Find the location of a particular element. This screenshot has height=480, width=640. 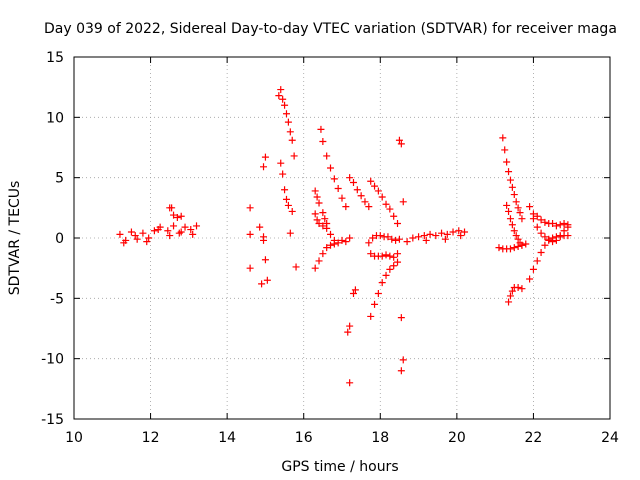

x-axis-label: GPS time / hours is located at coordinates (339, 467).